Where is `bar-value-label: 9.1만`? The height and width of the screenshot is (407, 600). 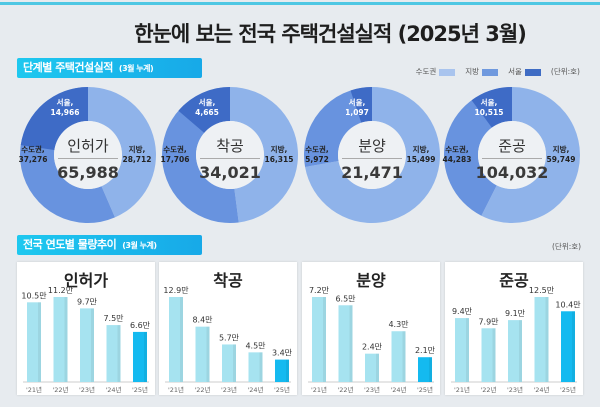 bar-value-label: 9.1만 is located at coordinates (515, 313).